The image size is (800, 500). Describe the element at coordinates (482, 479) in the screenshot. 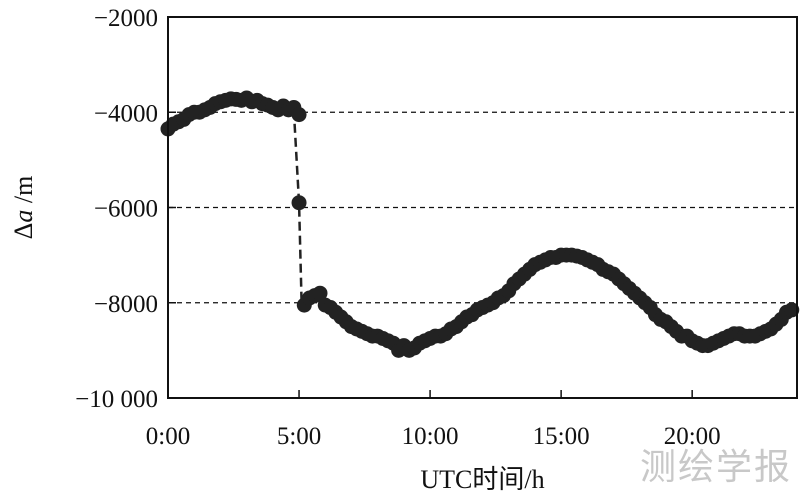

I see `x-axis-title: UTC时间/h` at that location.